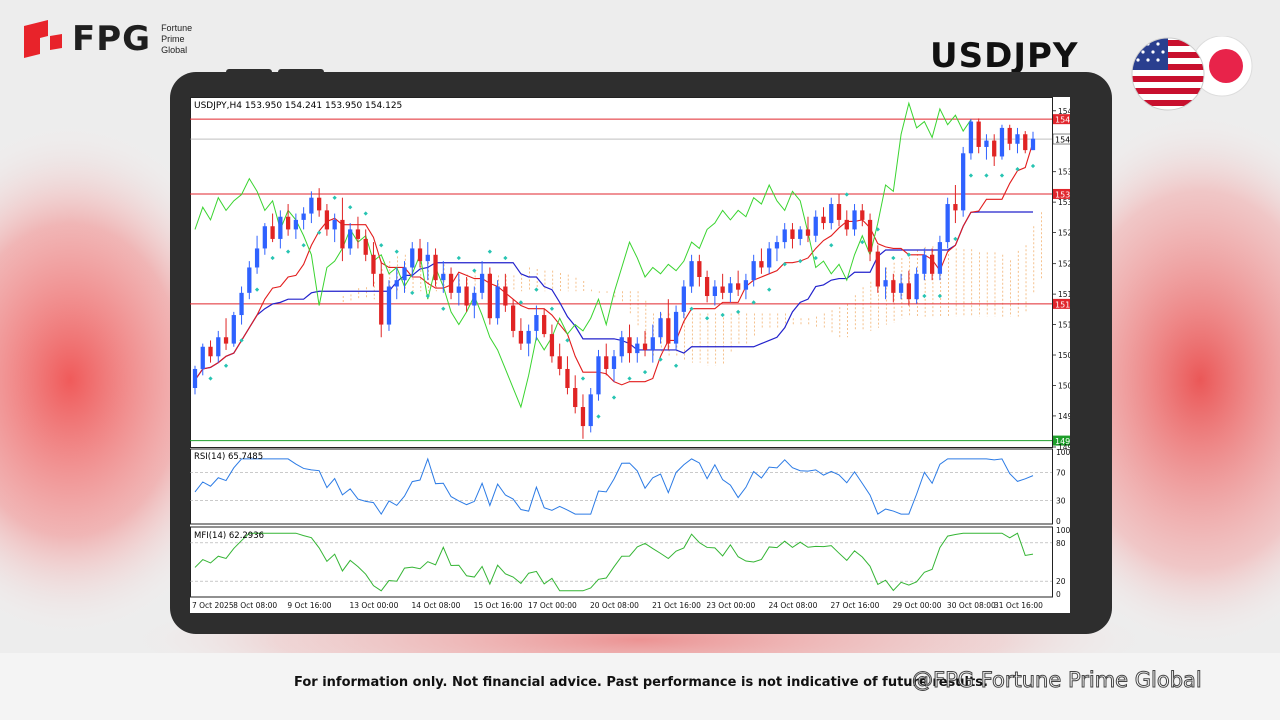  What do you see at coordinates (1064, 385) in the screenshot?
I see `y-tick-label: 150.240` at bounding box center [1064, 385].